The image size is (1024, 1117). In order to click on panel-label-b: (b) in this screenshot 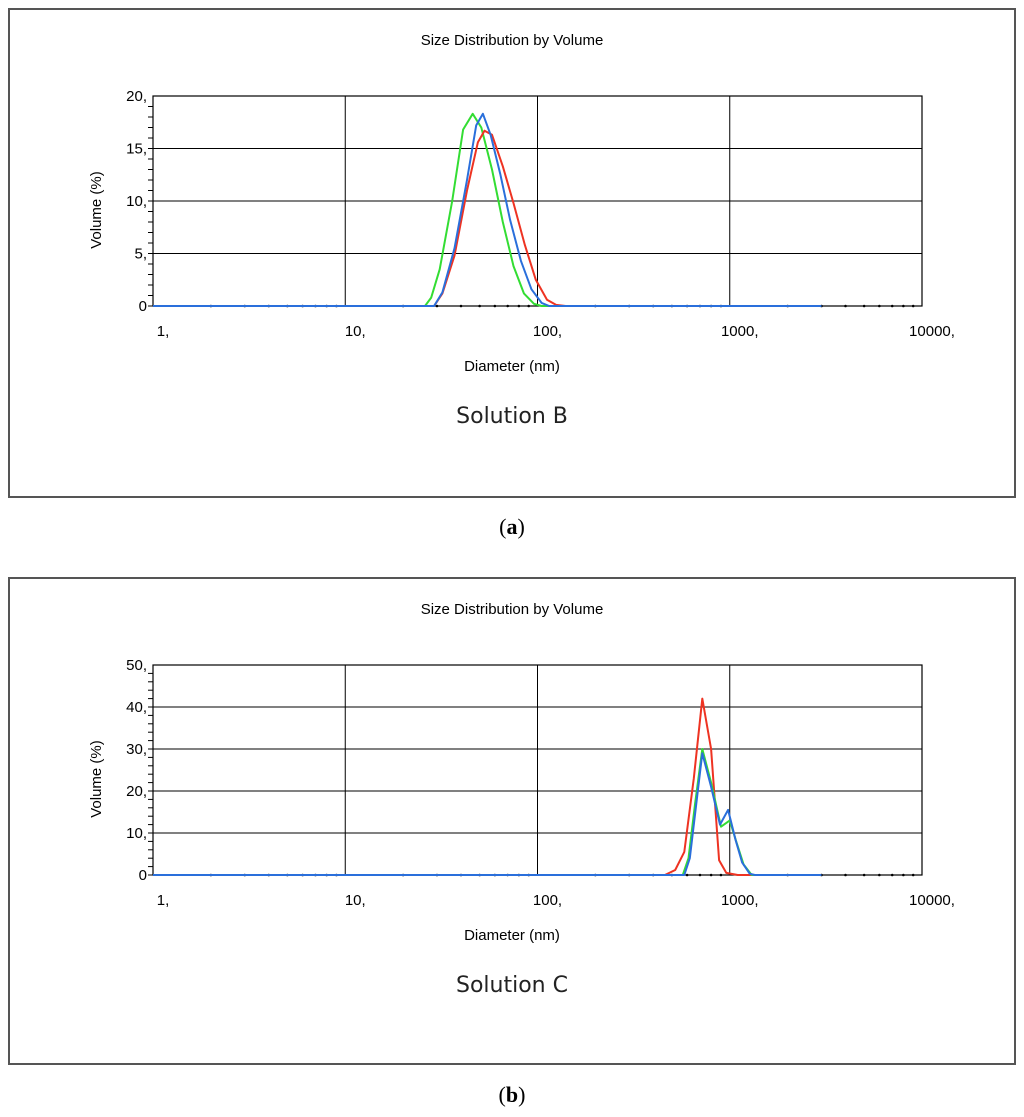, I will do `click(512, 1094)`.